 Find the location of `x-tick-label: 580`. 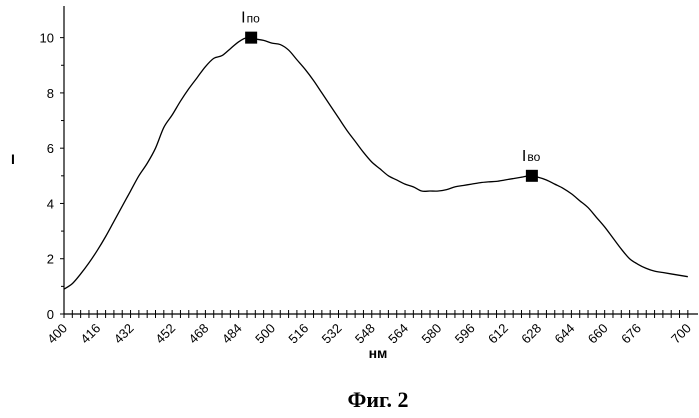

x-tick-label: 580 is located at coordinates (431, 334).